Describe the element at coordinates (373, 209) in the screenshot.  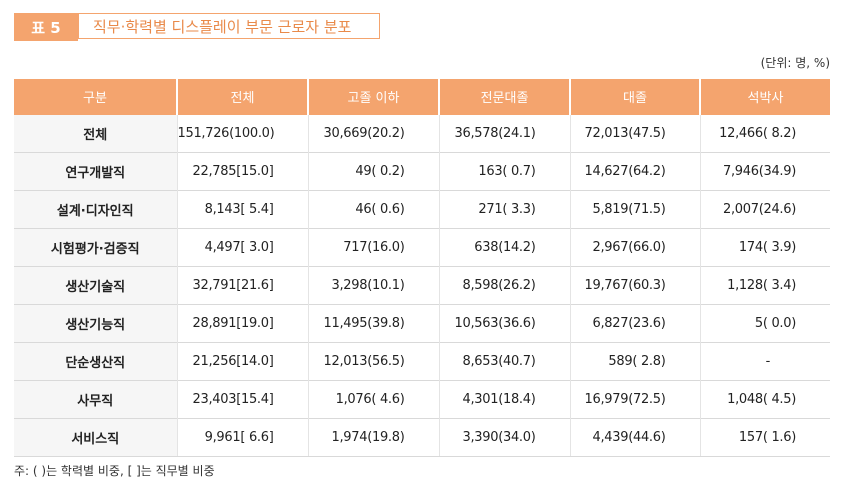
I see `table-cell: 46( 0.6)` at that location.